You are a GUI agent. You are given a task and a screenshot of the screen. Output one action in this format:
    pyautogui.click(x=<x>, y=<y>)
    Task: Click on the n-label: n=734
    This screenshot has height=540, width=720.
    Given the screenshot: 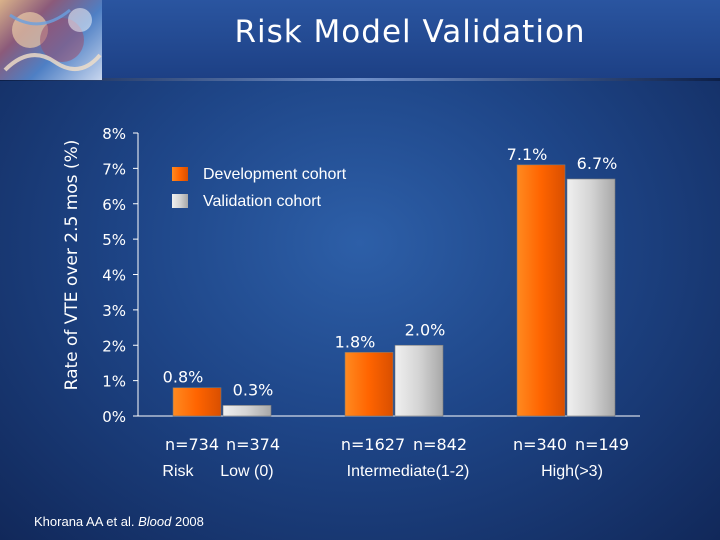 What is the action you would take?
    pyautogui.click(x=192, y=444)
    